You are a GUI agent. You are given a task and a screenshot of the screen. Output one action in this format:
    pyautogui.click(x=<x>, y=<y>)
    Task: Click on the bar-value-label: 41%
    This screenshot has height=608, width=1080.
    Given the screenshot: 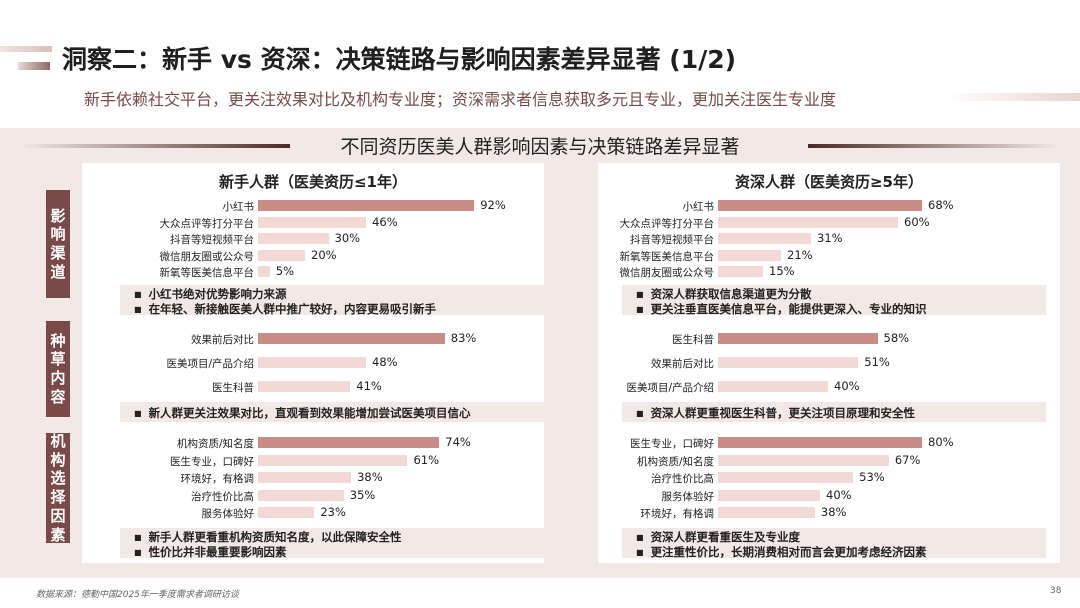 What is the action you would take?
    pyautogui.click(x=369, y=386)
    